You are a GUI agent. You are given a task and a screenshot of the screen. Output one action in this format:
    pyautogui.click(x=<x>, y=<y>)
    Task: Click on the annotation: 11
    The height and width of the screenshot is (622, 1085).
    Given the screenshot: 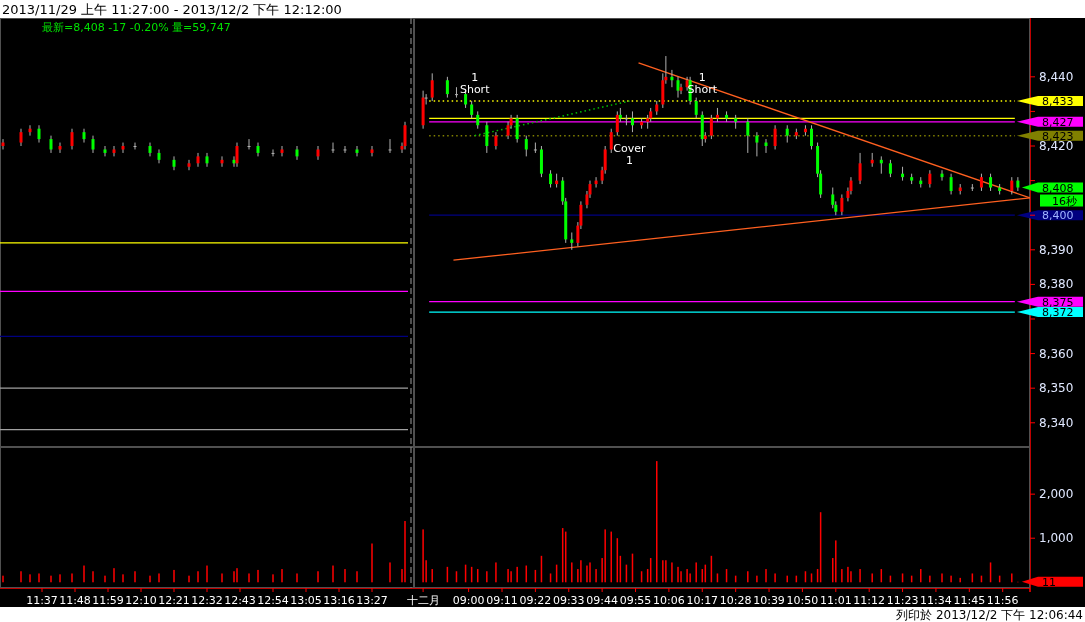 What is the action you would take?
    pyautogui.click(x=1049, y=582)
    